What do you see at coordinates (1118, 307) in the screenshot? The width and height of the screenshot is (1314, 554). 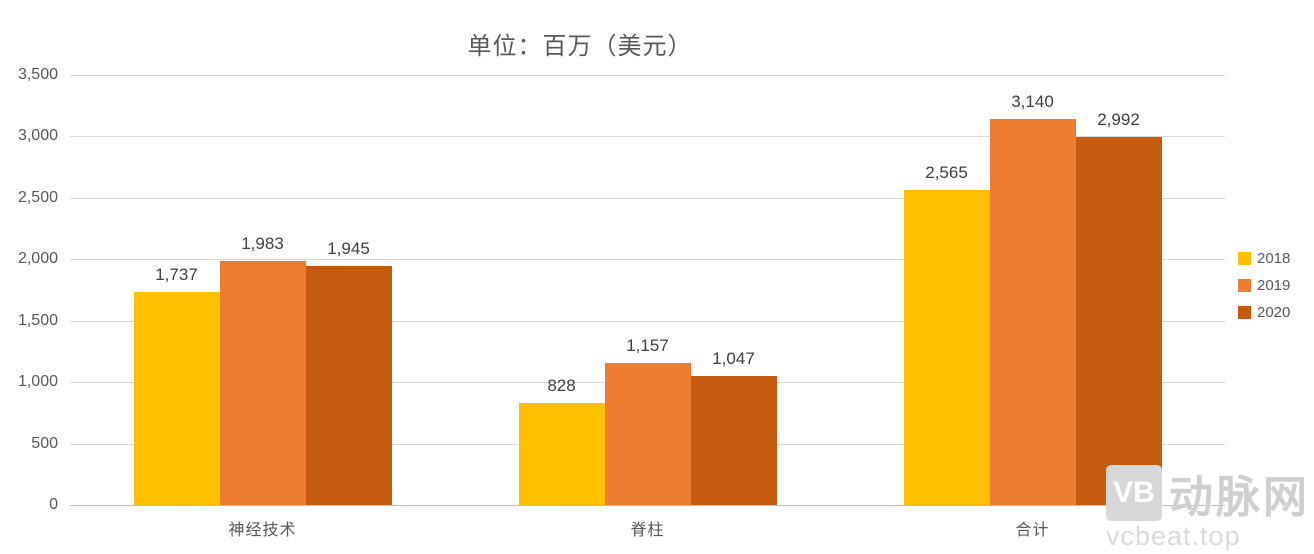 I see `bar-2020-合计: 2,992` at bounding box center [1118, 307].